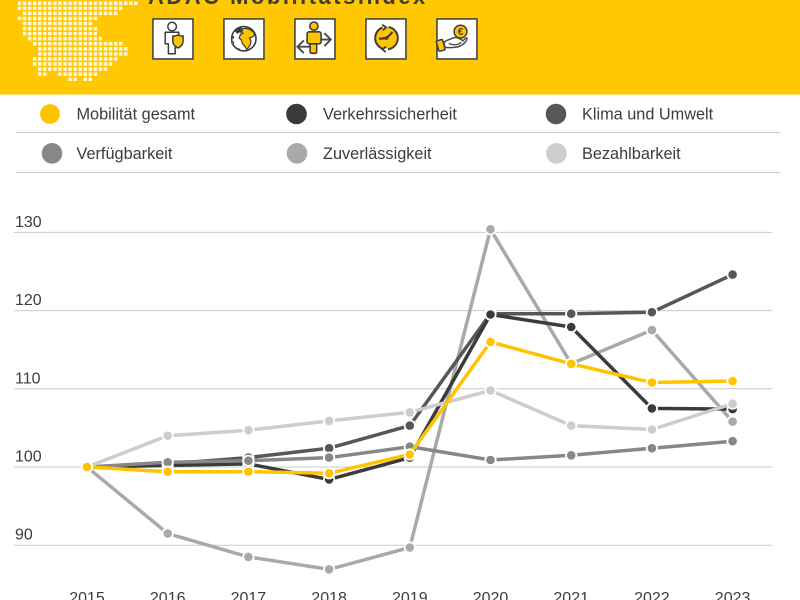  Describe the element at coordinates (249, 595) in the screenshot. I see `svg-text: 2017` at that location.